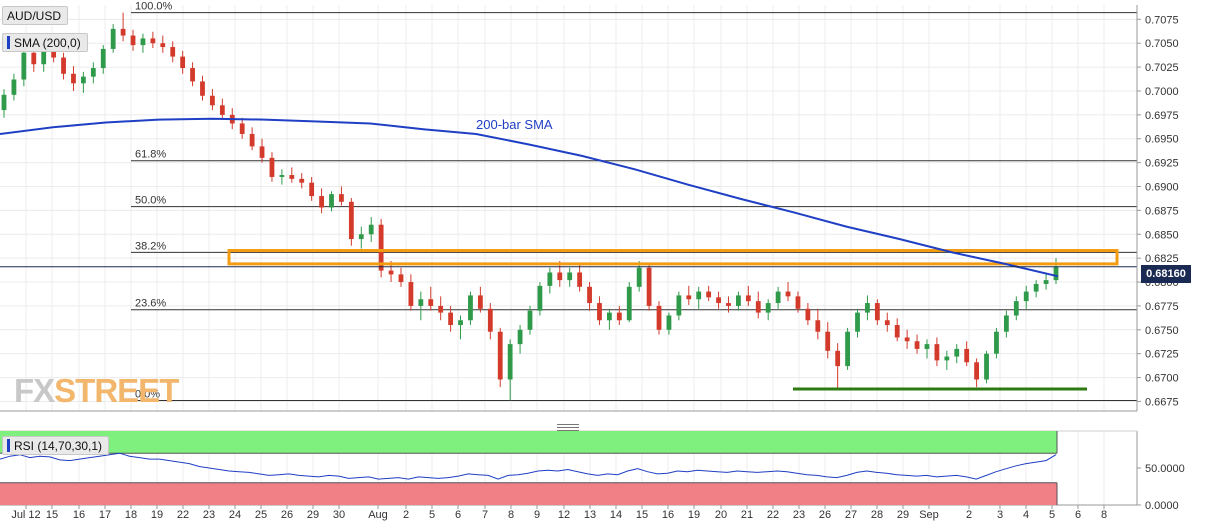  I want to click on rsi-legend-label: RSI (14,70,30,1), so click(58, 446).